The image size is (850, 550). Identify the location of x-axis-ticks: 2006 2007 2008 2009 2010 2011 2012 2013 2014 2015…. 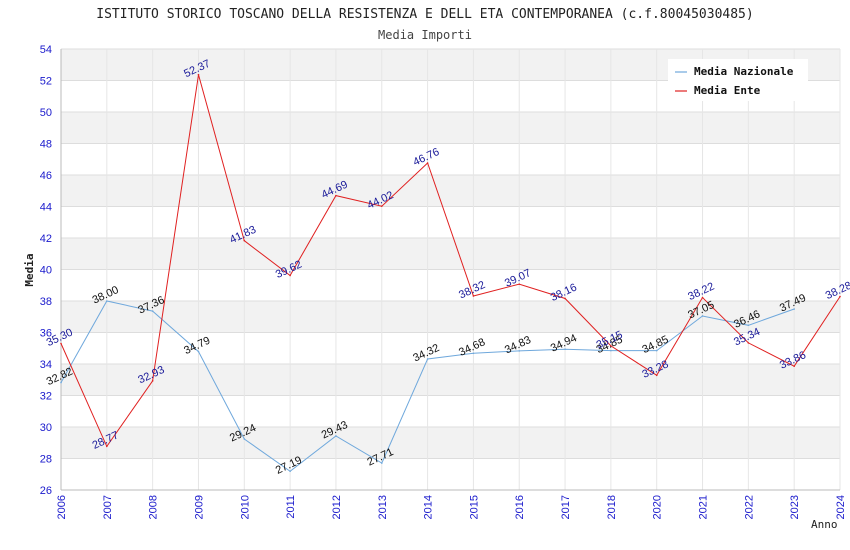
(451, 507).